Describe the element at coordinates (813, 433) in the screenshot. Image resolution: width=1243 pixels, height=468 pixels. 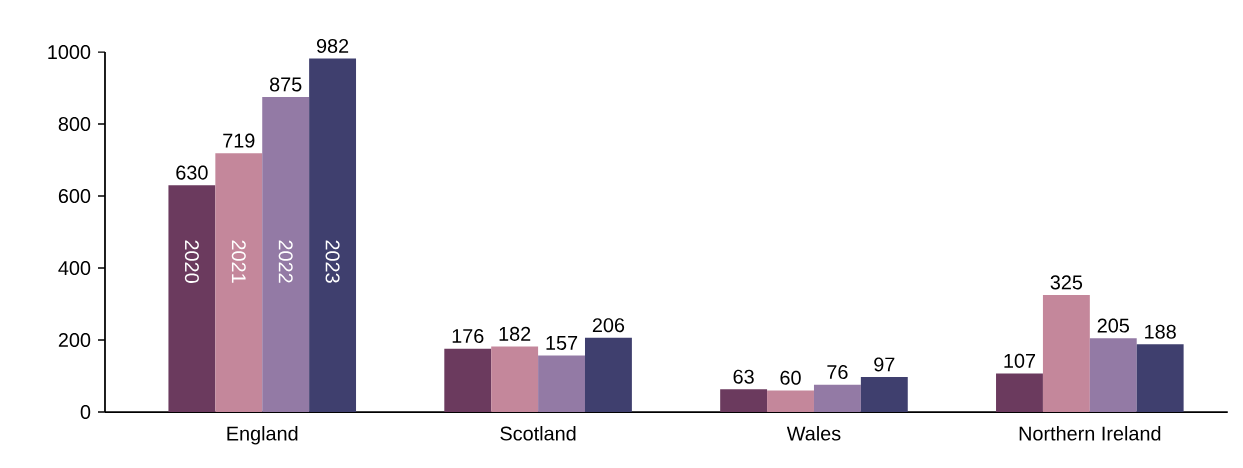
I see `x-tick-label: Wales` at that location.